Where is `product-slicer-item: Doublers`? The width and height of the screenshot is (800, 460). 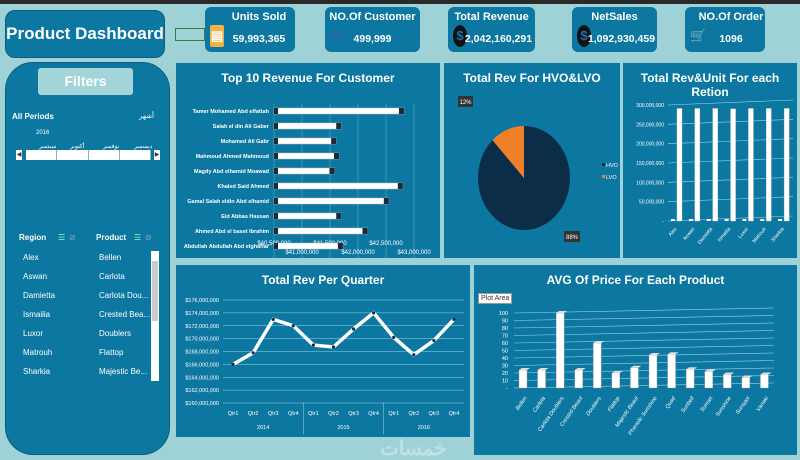
product-slicer-item: Doublers is located at coordinates (115, 333).